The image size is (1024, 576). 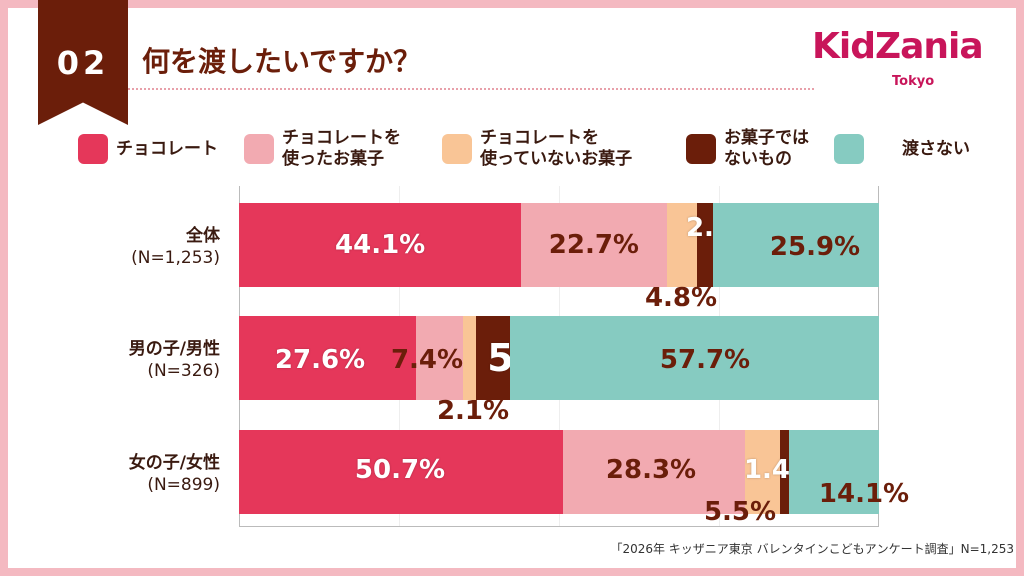 I want to click on legend-item: チョコレートを 使っていないお菓子, so click(x=537, y=149).